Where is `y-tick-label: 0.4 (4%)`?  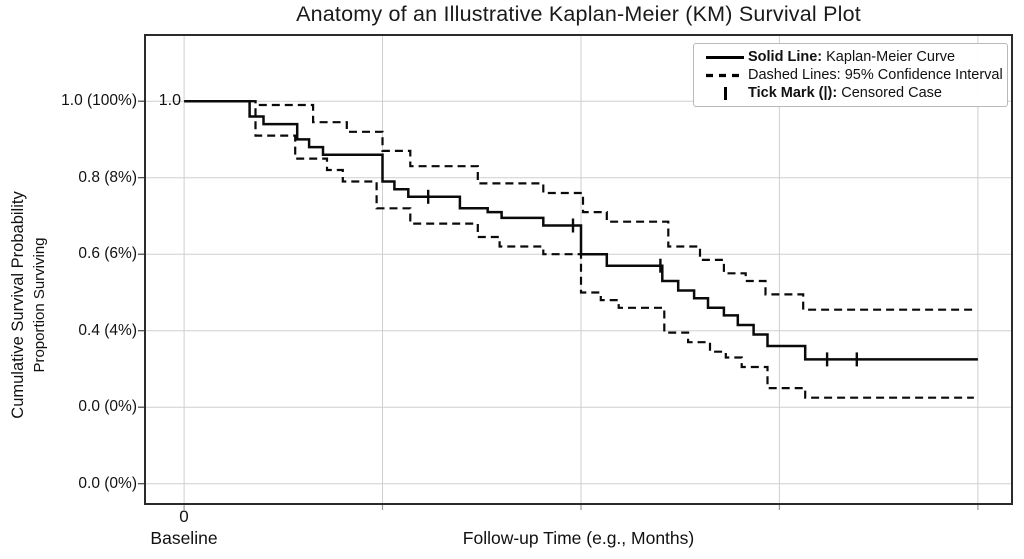 y-tick-label: 0.4 (4%) is located at coordinates (107, 330).